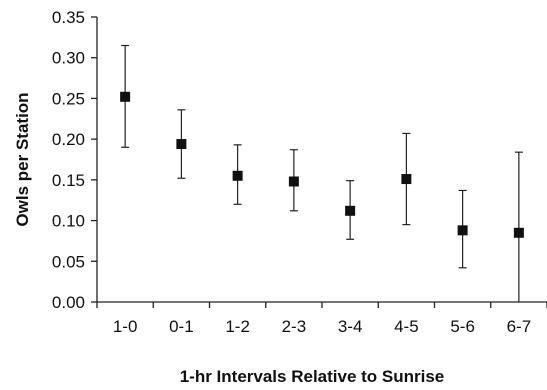 Image resolution: width=547 pixels, height=390 pixels. Describe the element at coordinates (68, 180) in the screenshot. I see `y-tick-label: 0.15` at that location.